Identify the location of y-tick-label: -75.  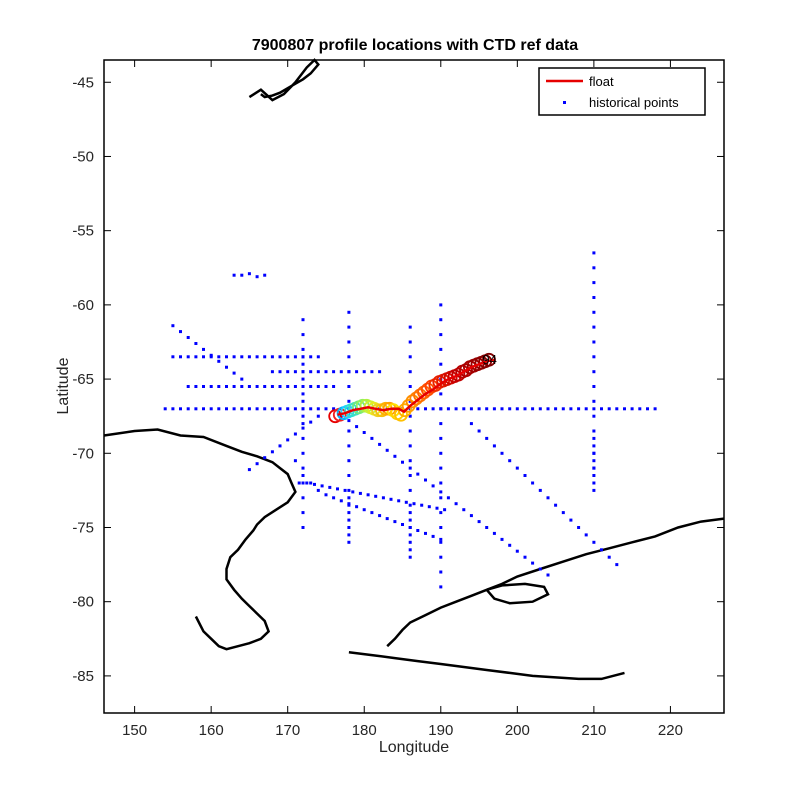
(83, 527).